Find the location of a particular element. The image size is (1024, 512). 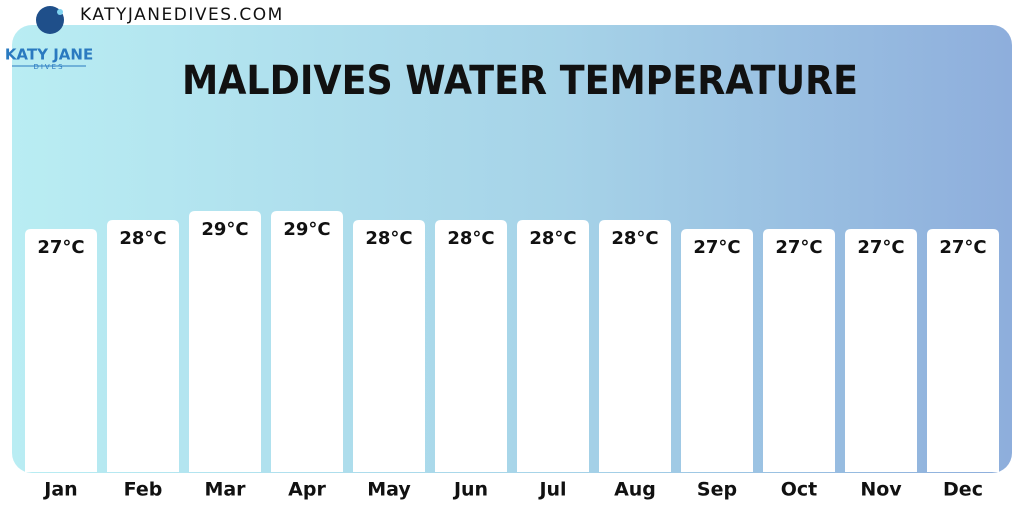

x-tick-label: May is located at coordinates (389, 490).